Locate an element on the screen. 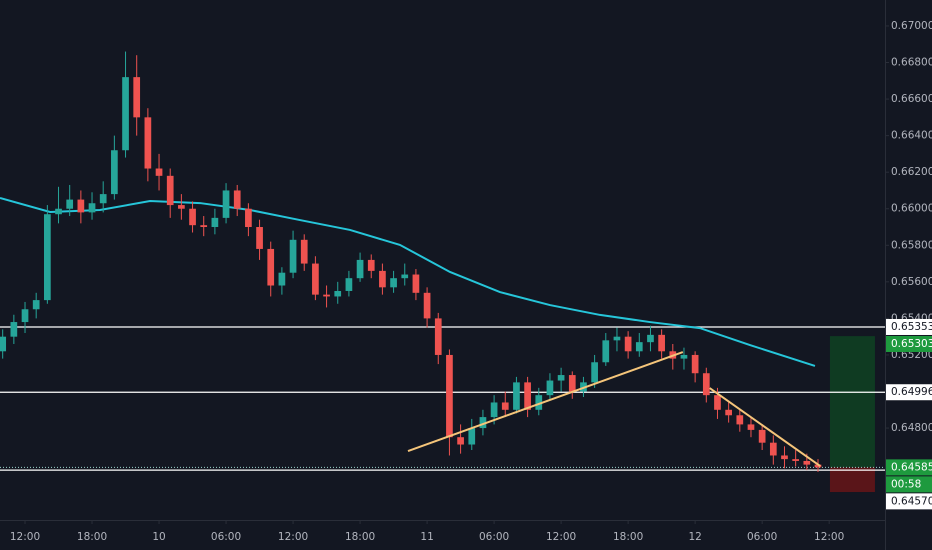 The height and width of the screenshot is (550, 932). y-tick-label: 0.66400 is located at coordinates (911, 136).